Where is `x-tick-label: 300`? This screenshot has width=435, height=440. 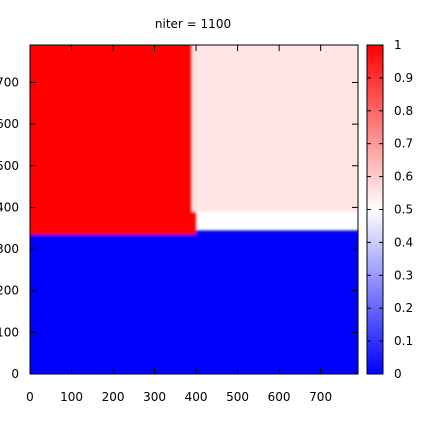
x-tick-label: 300 is located at coordinates (154, 397).